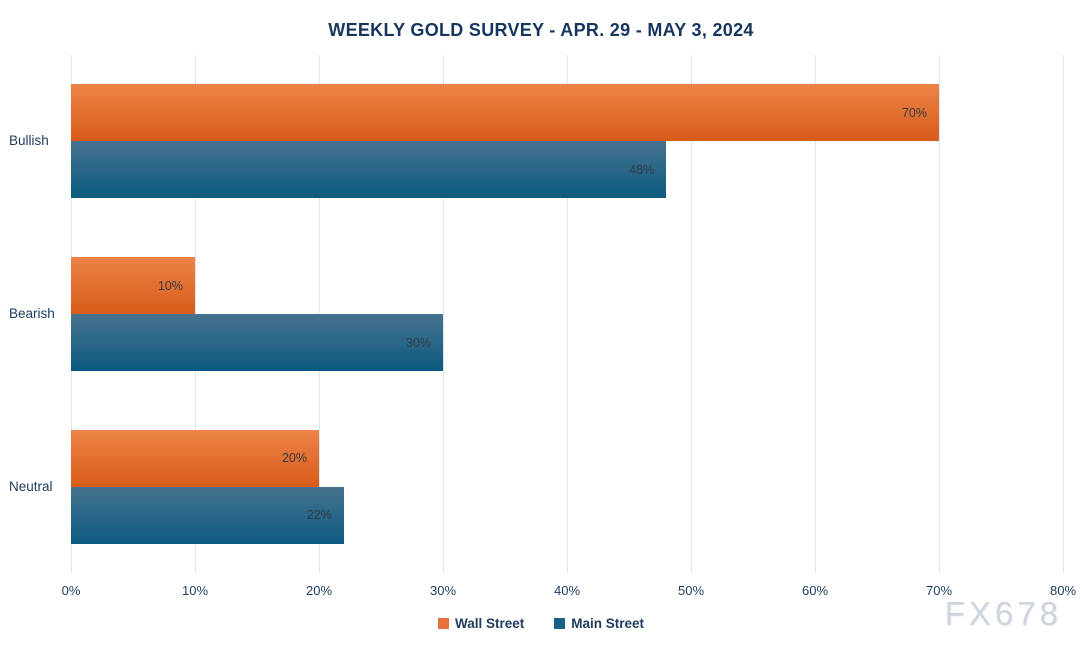  Describe the element at coordinates (914, 112) in the screenshot. I see `bar-value-label: 70%` at that location.